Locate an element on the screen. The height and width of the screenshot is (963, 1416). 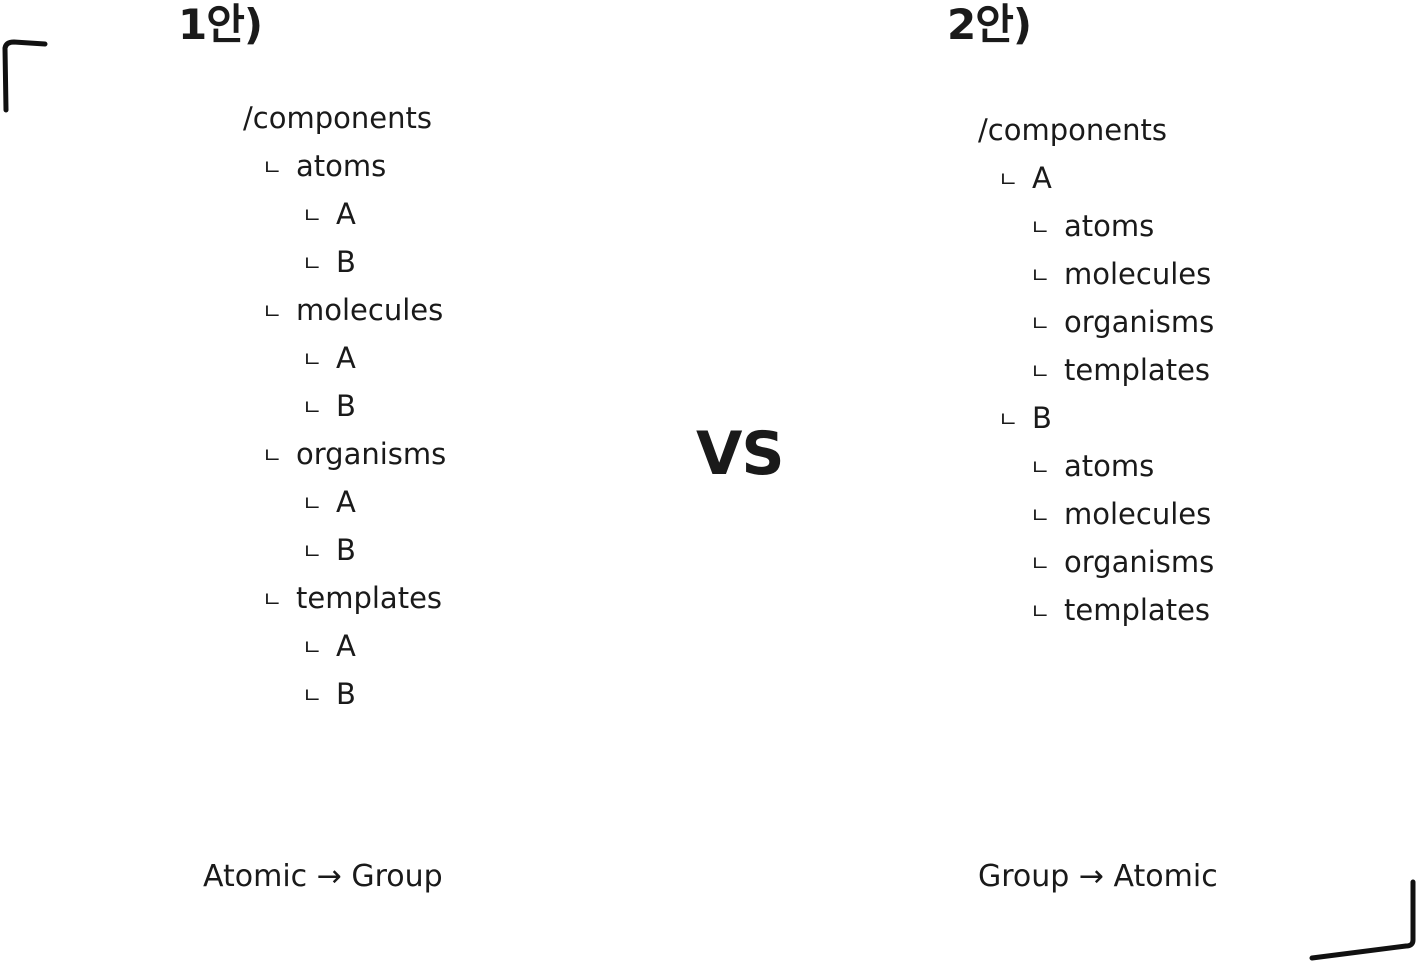
option2-caption: Group → Atomic is located at coordinates (1098, 876).